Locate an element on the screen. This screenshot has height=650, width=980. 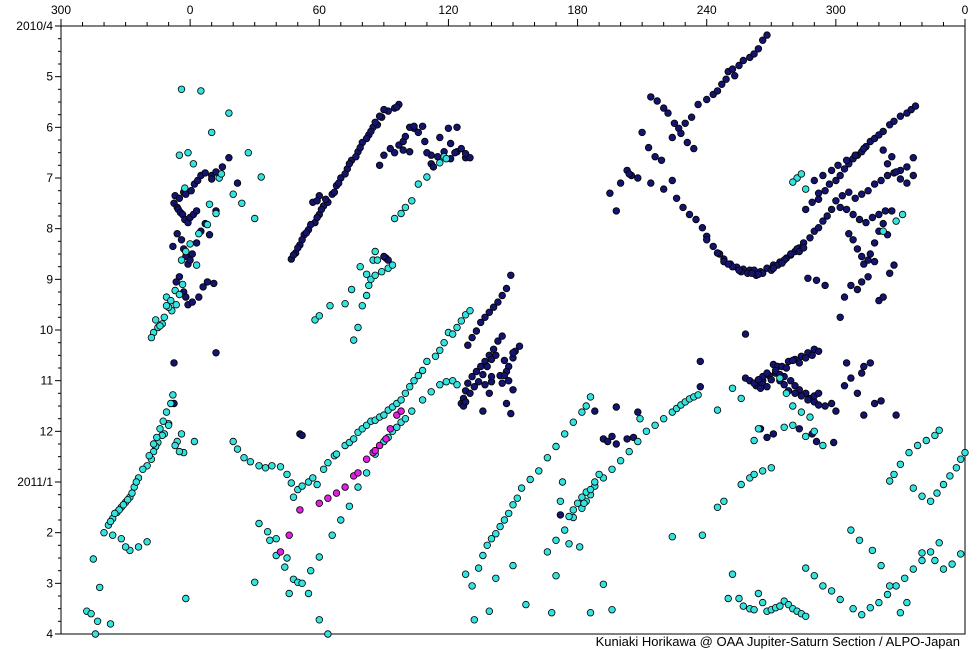
x-tick-label: 300 is located at coordinates (61, 10).